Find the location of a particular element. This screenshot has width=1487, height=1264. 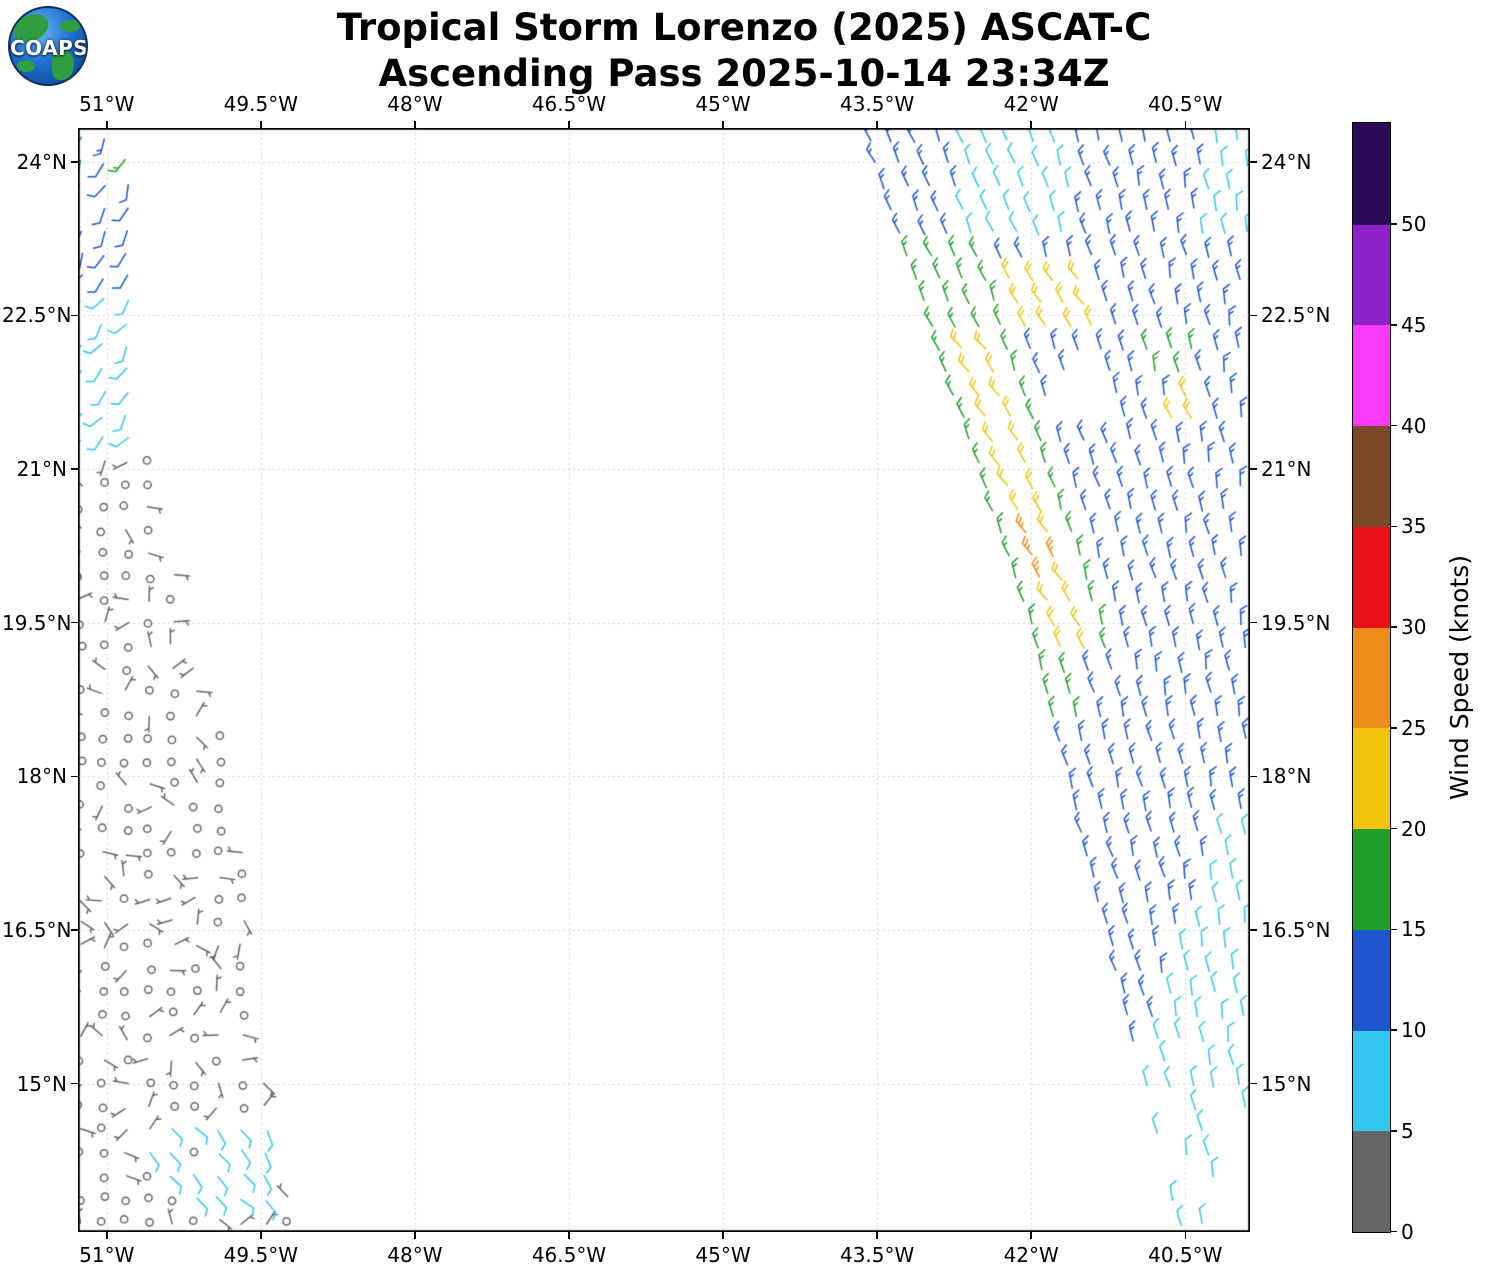

colorbar-tick-label: 0 is located at coordinates (1407, 1231).